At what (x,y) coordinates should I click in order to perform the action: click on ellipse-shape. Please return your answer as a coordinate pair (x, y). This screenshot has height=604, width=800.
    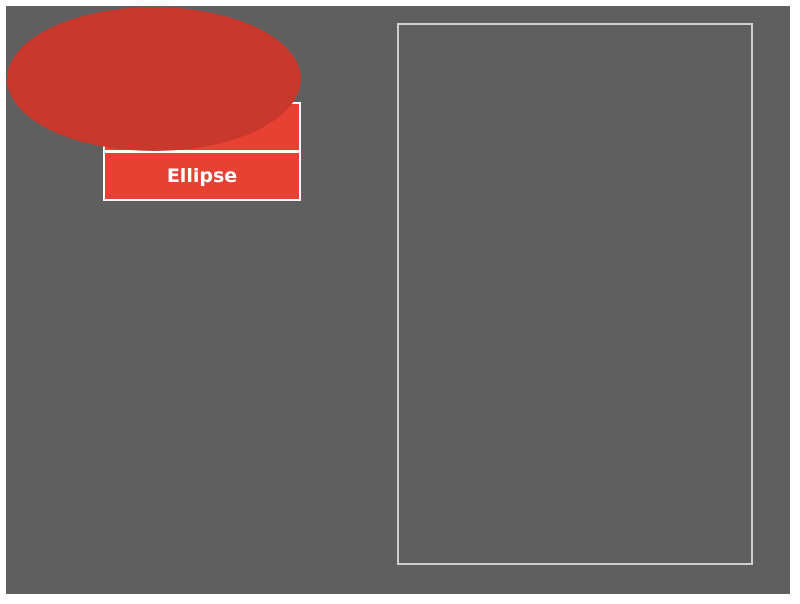
    Looking at the image, I should click on (154, 79).